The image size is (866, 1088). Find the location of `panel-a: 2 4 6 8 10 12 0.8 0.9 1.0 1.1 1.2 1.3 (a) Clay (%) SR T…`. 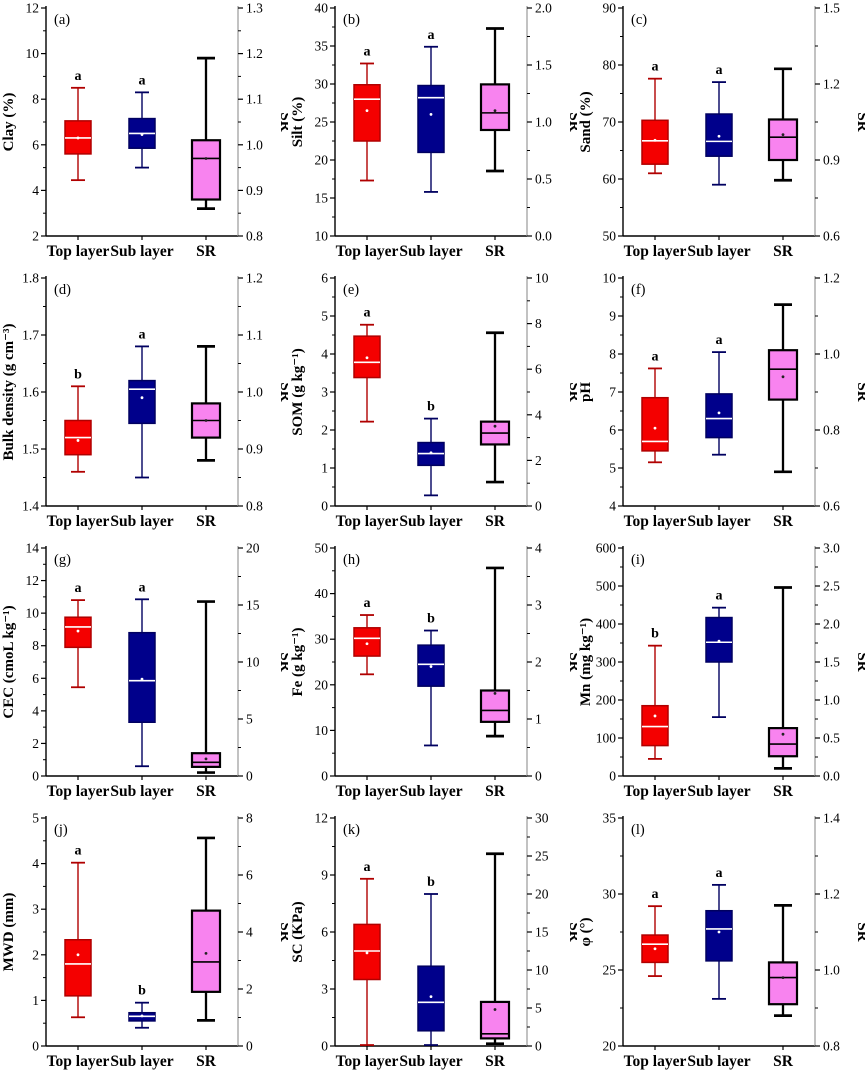

panel-a: 2 4 6 8 10 12 0.8 0.9 1.0 1.1 1.2 1.3 (a) Clay (%) SR T… is located at coordinates (146, 137).